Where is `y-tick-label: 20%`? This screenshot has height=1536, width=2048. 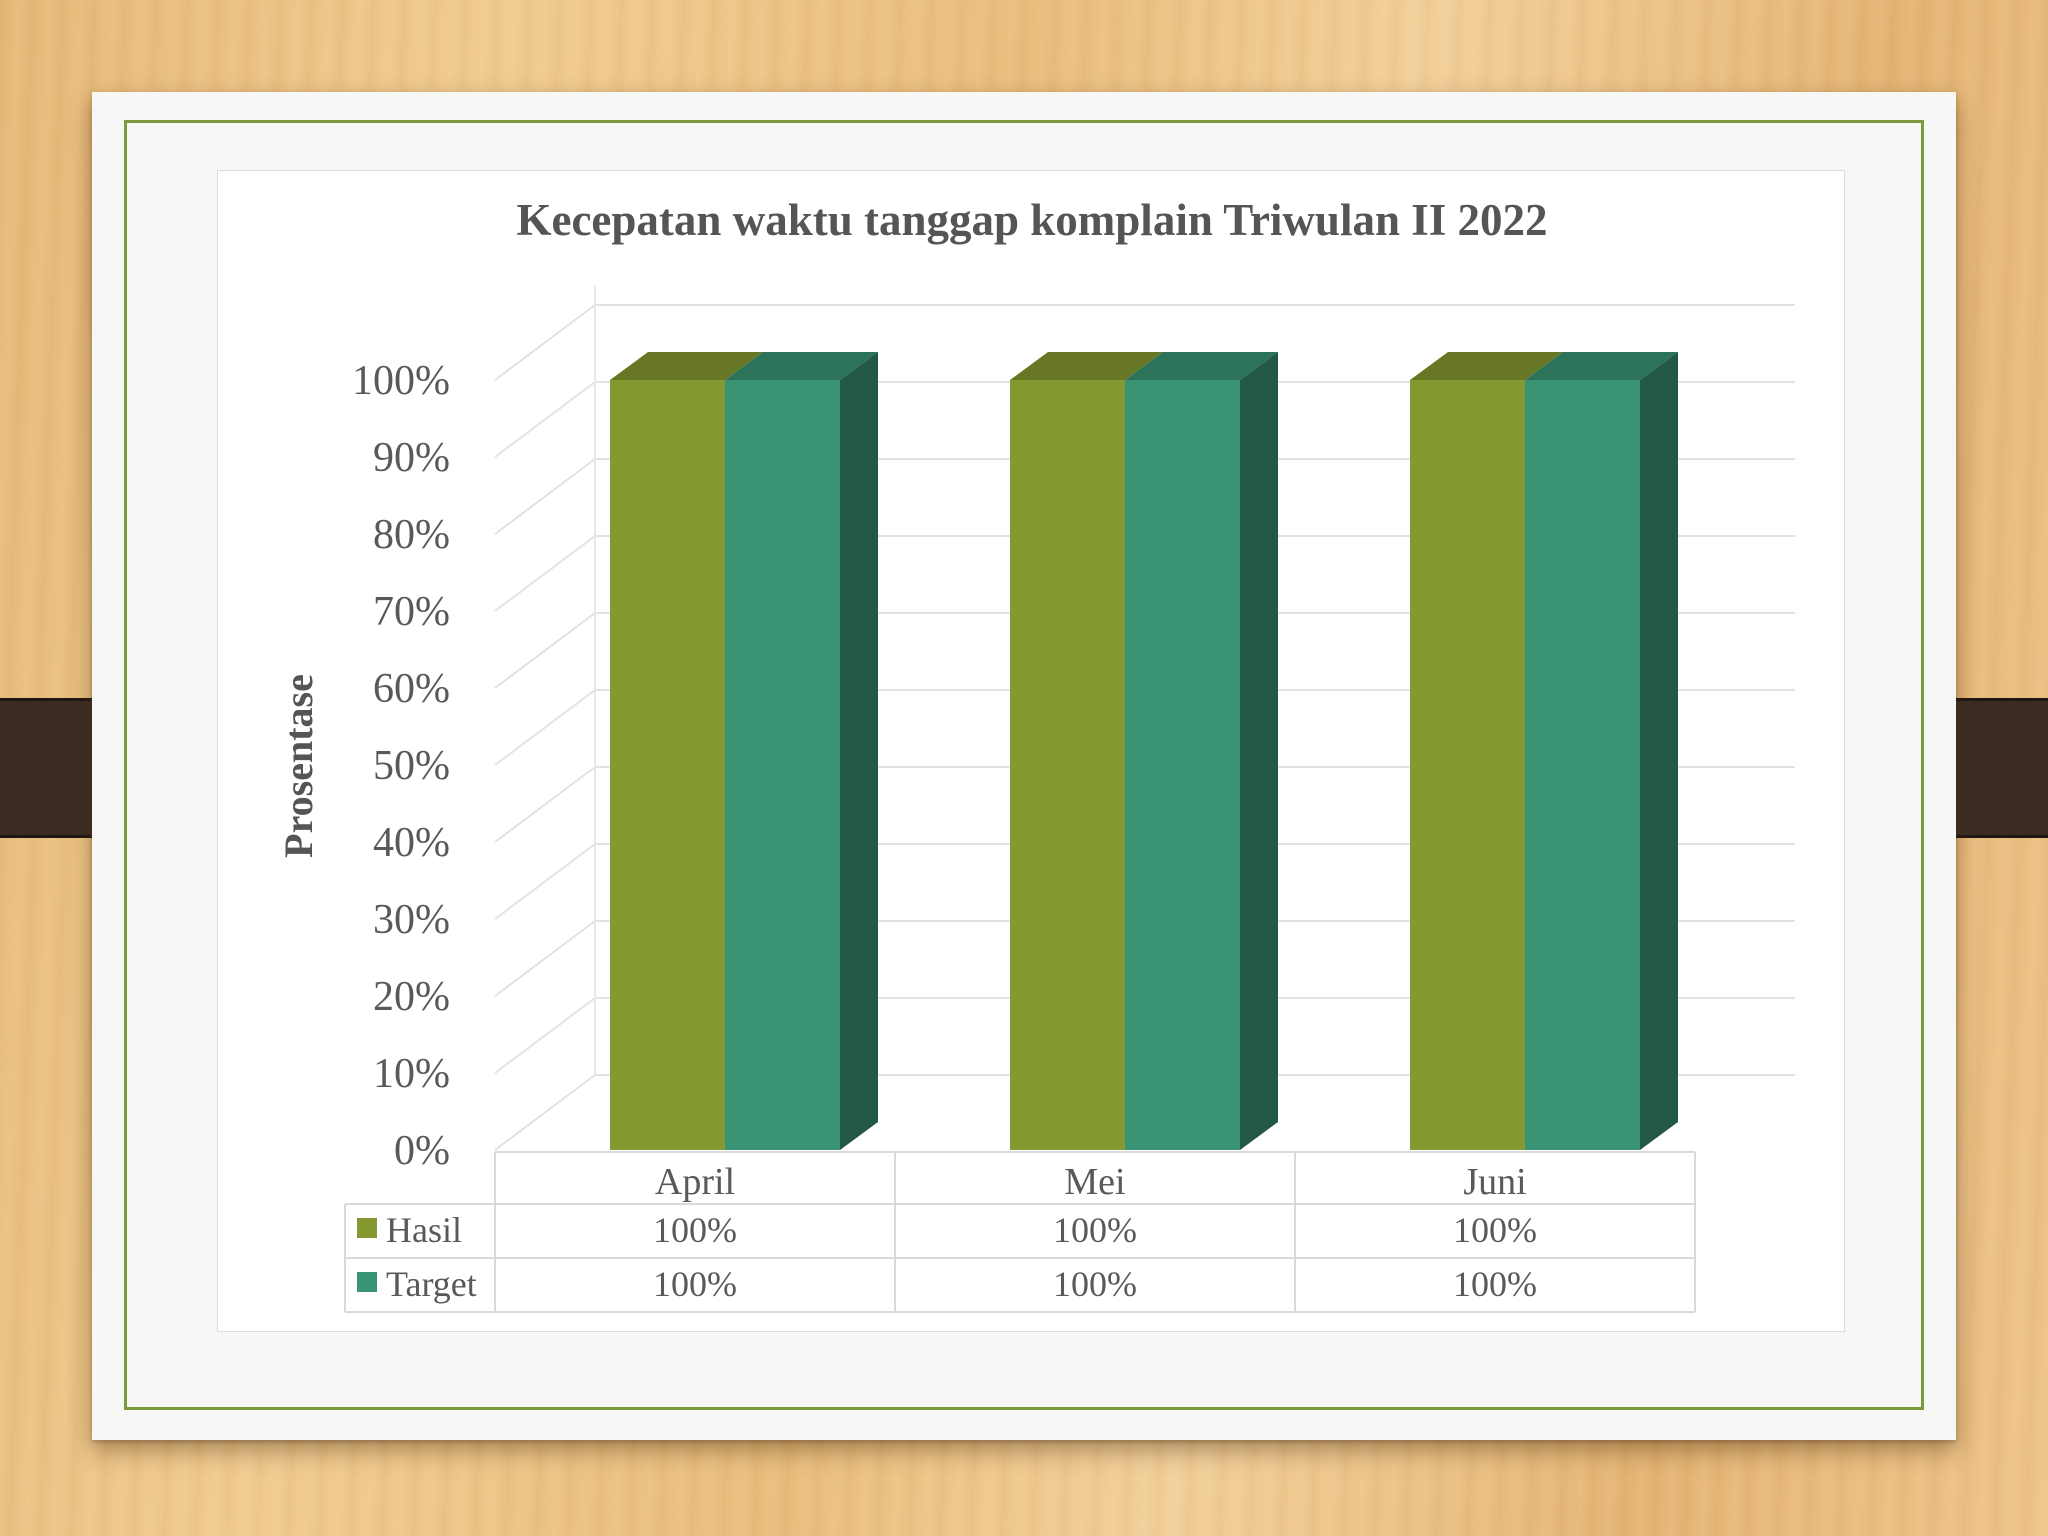 y-tick-label: 20% is located at coordinates (411, 997).